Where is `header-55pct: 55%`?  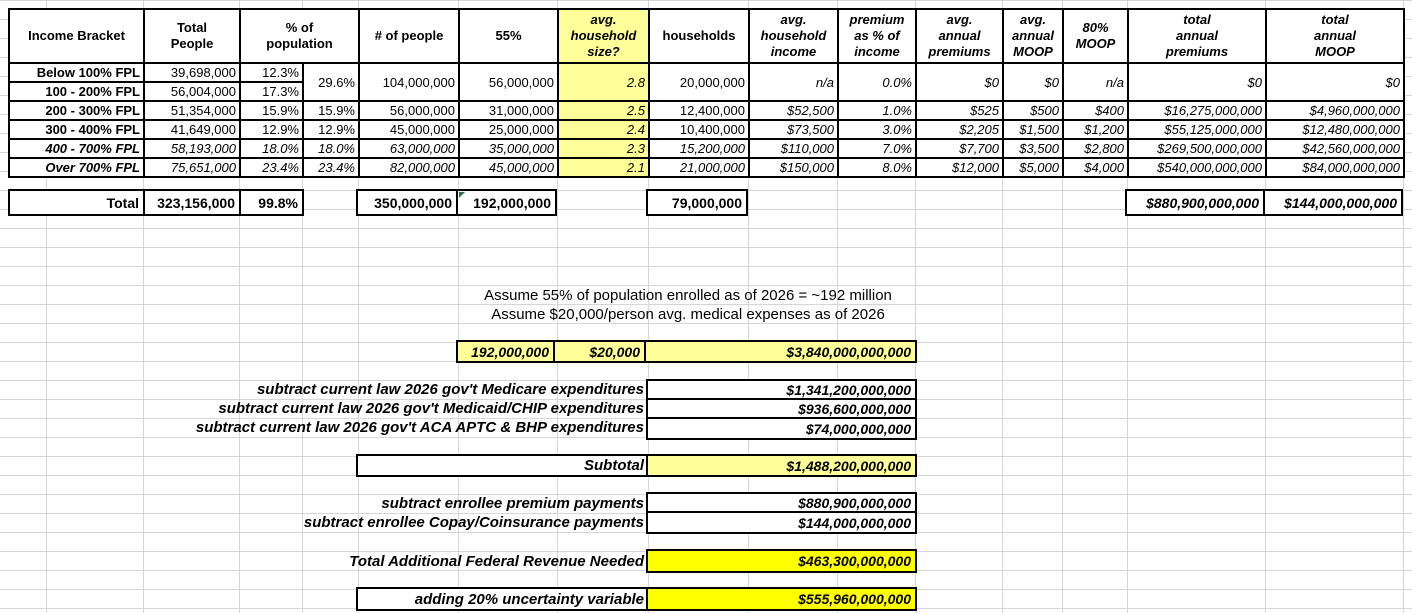 header-55pct: 55% is located at coordinates (508, 36).